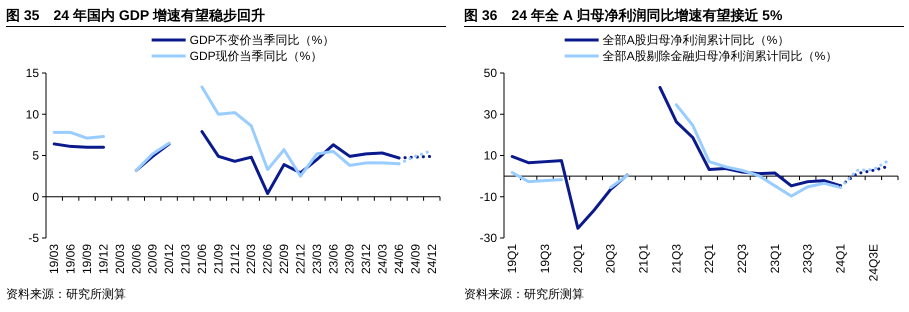 The image size is (909, 312). What do you see at coordinates (696, 40) in the screenshot?
I see `legend-label: 全部A股归母净利润累计同比（%）` at bounding box center [696, 40].